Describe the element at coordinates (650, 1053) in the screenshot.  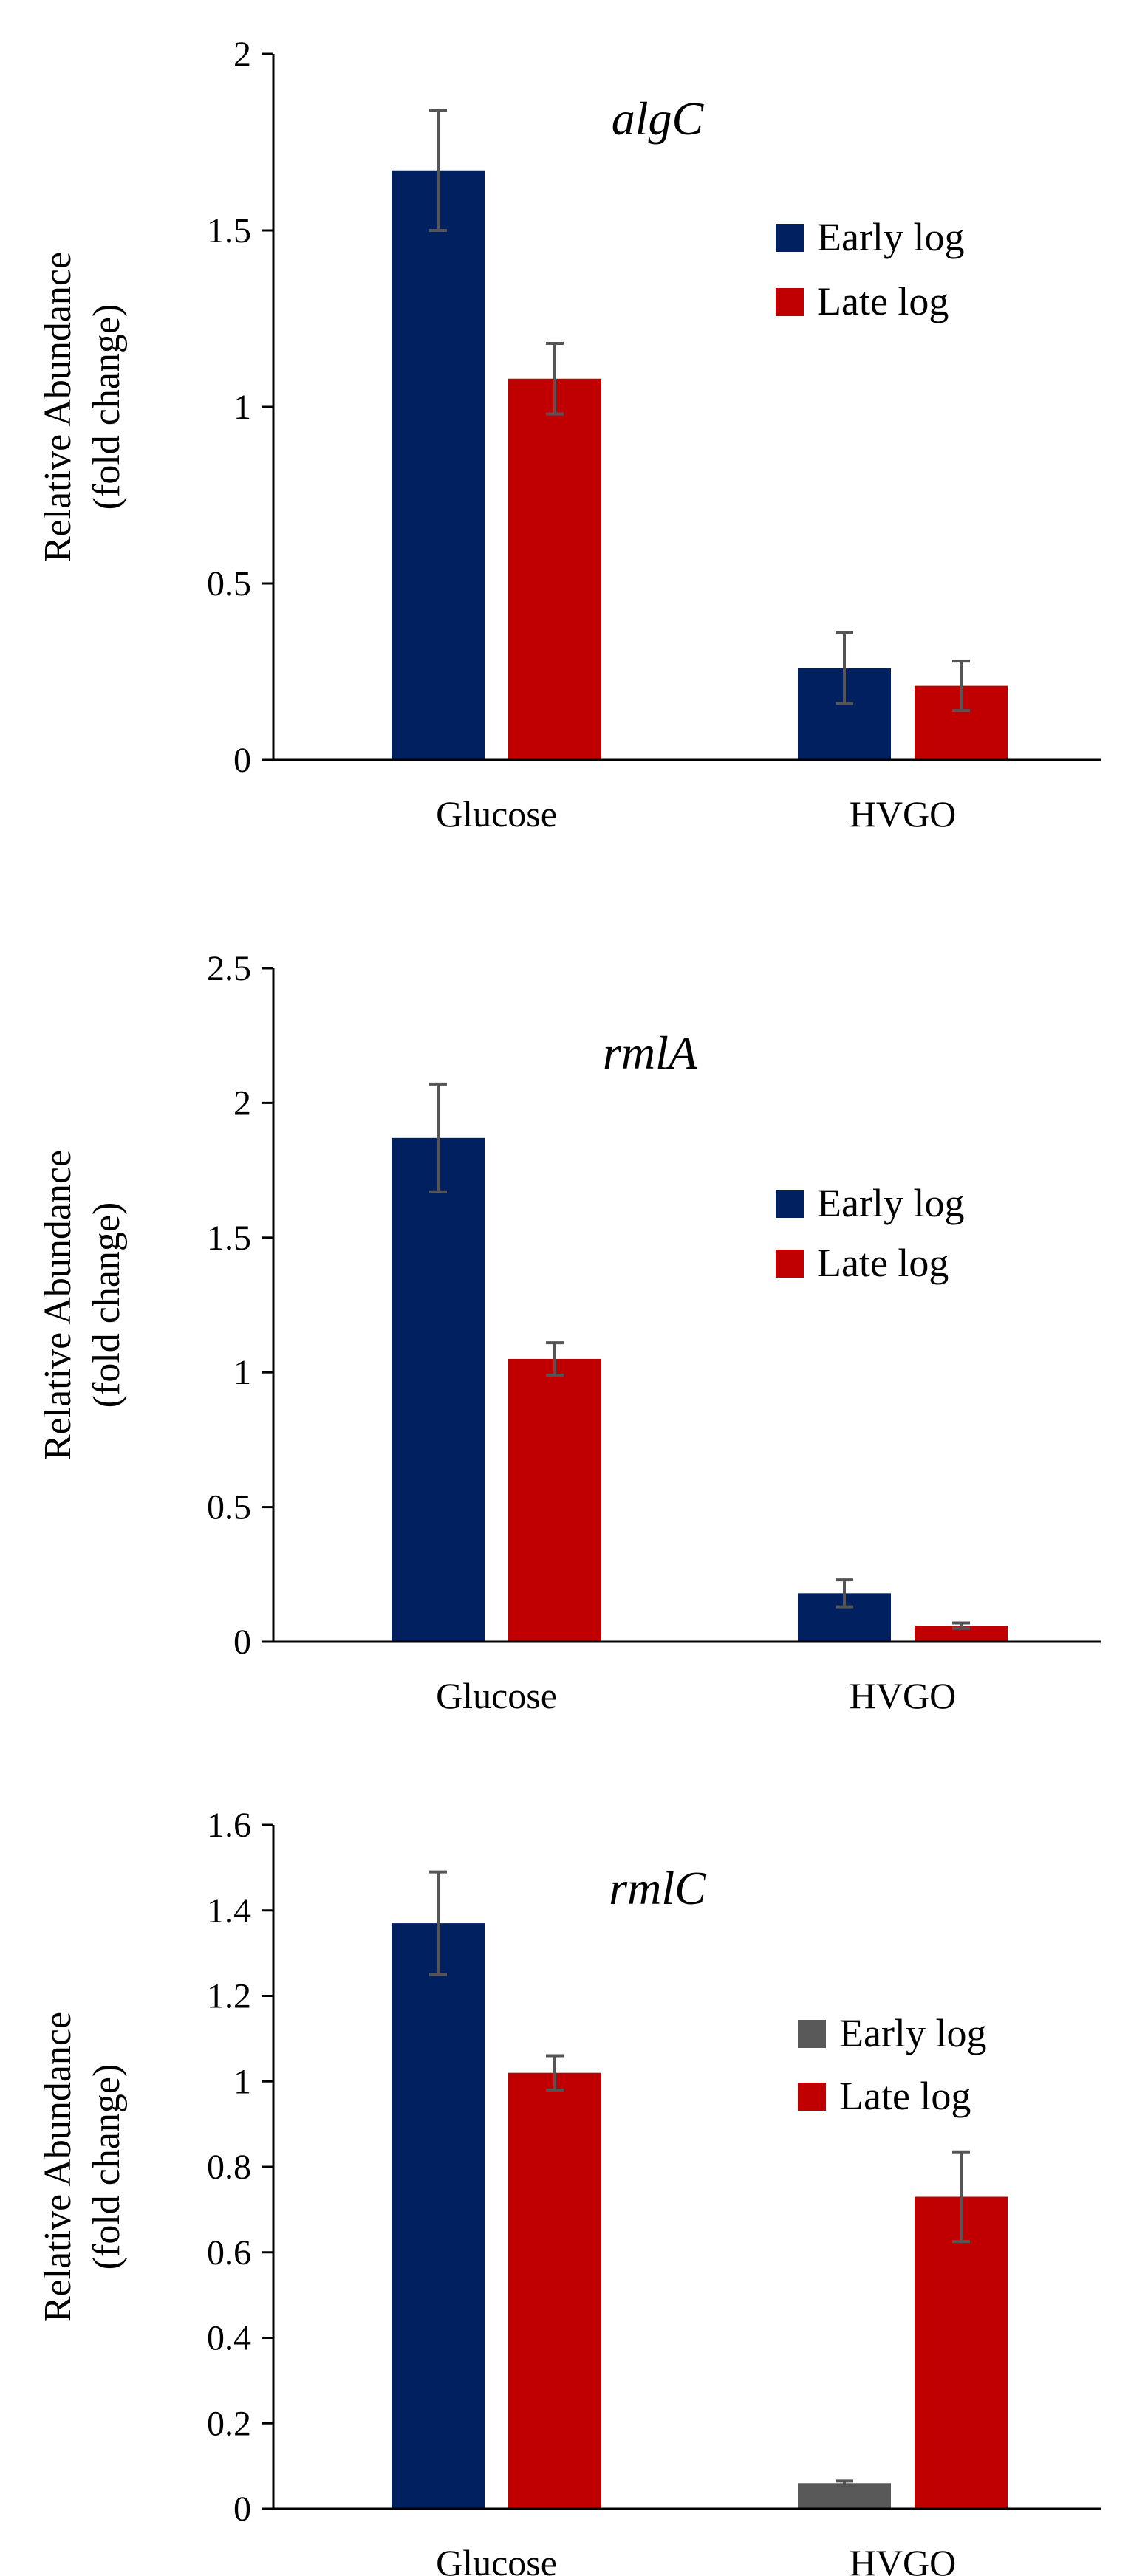
I see `chart-title: rmlA` at that location.